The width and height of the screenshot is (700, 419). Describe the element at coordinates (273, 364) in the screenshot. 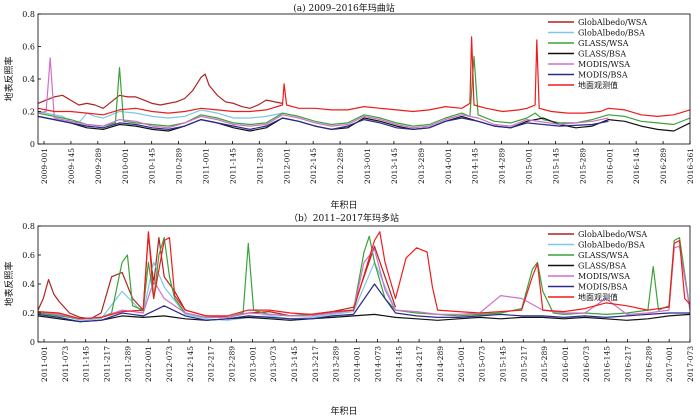

I see `x-tick-label: 2013-073` at that location.